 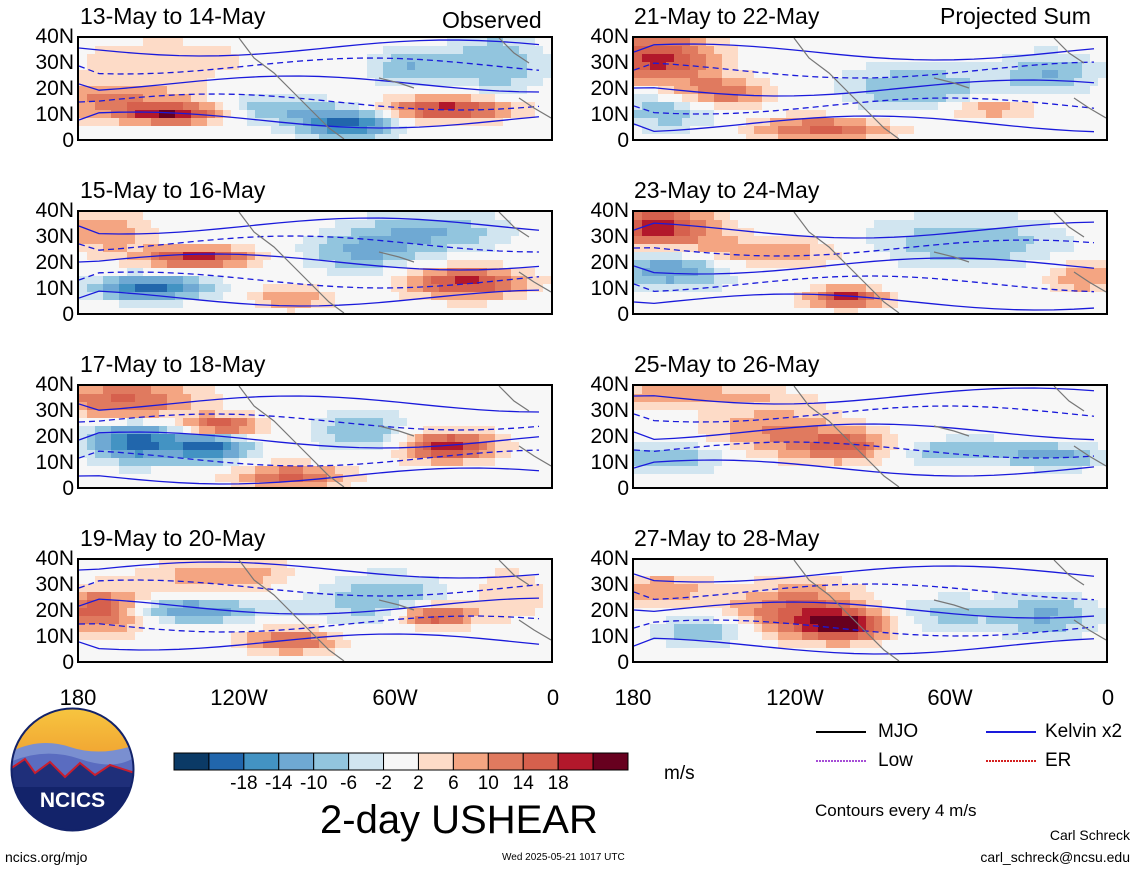 I want to click on colorbar-tick-label: 10, so click(x=488, y=783).